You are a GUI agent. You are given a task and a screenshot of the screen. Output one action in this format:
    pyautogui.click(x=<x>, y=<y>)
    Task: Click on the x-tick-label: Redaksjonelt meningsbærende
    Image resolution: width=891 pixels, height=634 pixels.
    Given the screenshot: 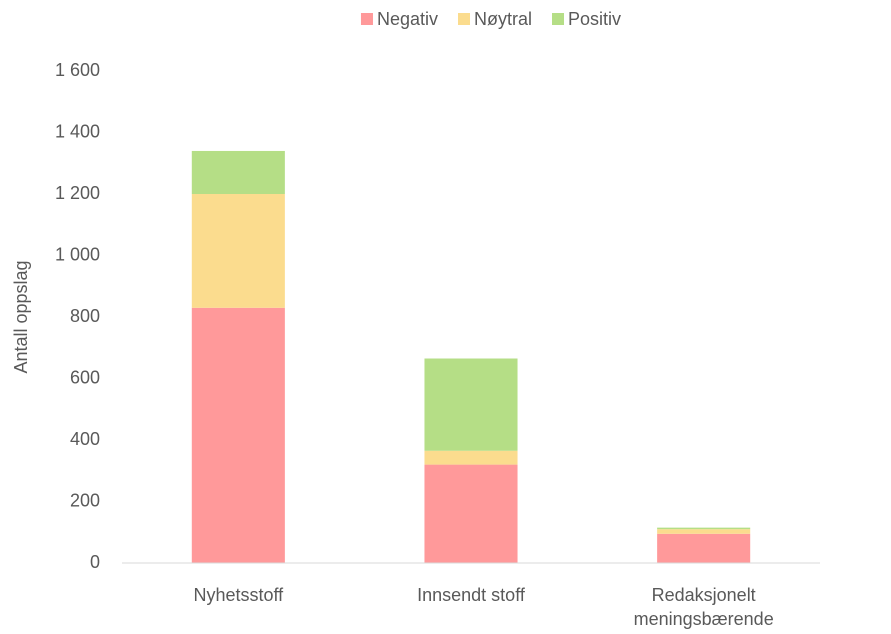 What is the action you would take?
    pyautogui.click(x=703, y=607)
    